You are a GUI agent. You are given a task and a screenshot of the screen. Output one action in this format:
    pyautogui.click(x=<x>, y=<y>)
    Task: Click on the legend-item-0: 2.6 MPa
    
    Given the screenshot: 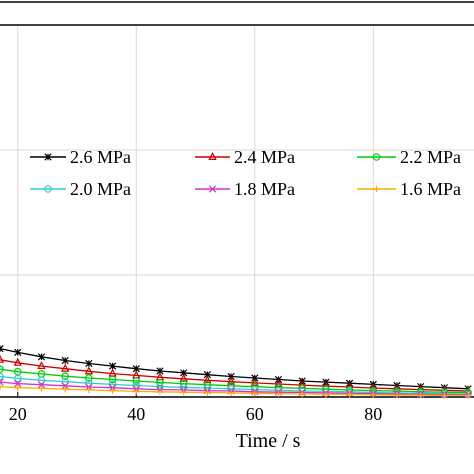 What is the action you would take?
    pyautogui.click(x=80, y=157)
    